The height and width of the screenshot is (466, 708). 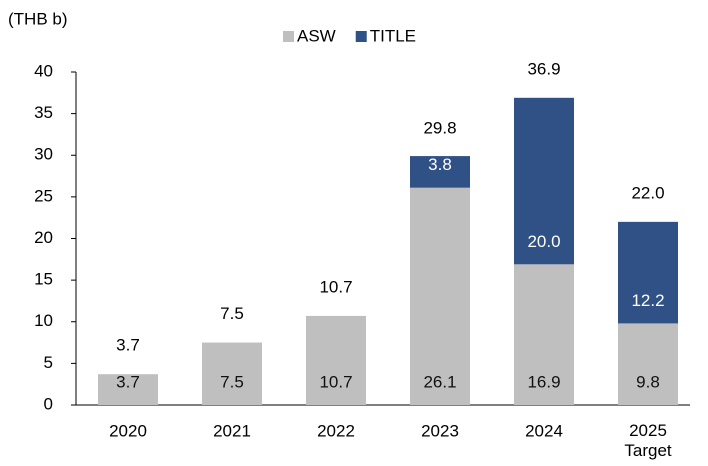 I want to click on x-tick-label: 2020, so click(x=128, y=430).